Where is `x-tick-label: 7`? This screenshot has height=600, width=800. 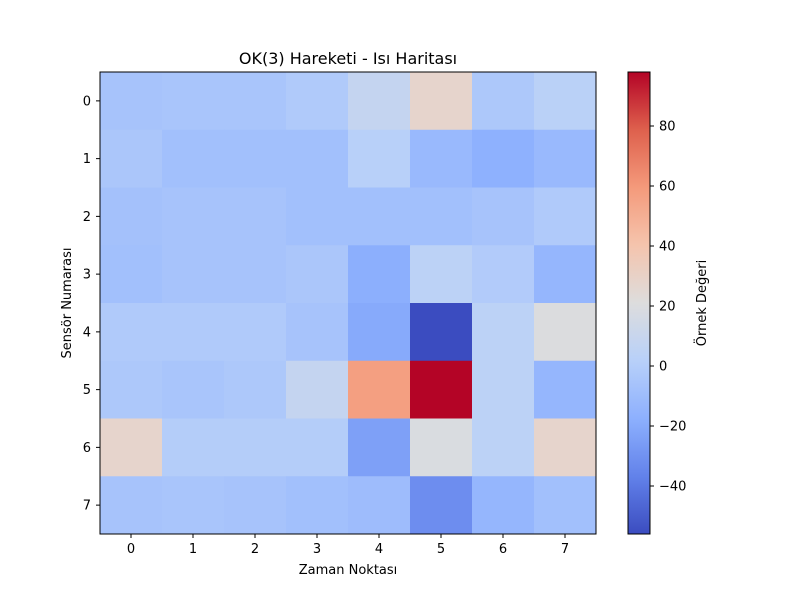
x-tick-label: 7 is located at coordinates (565, 549).